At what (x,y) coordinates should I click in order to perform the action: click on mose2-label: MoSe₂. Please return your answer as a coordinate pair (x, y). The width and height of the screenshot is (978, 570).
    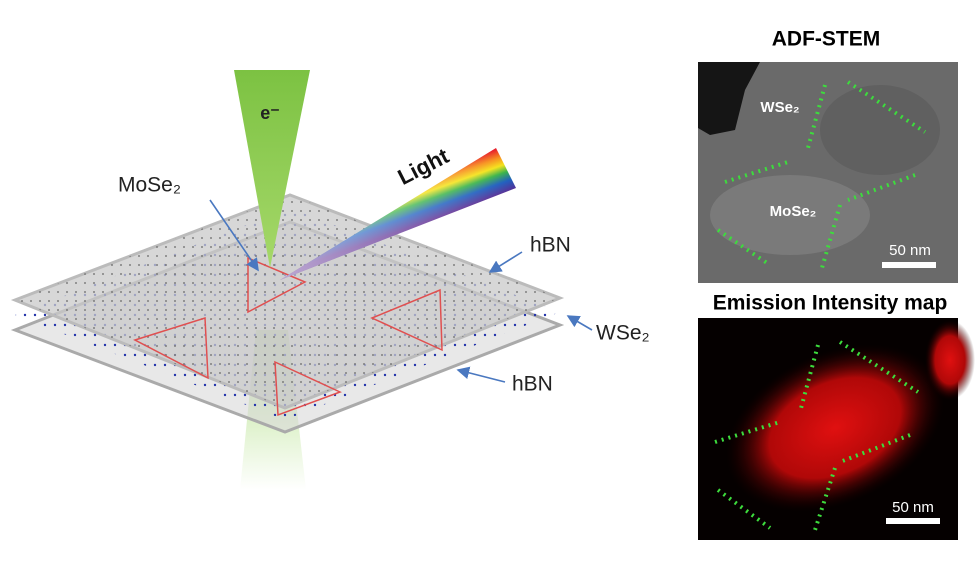
    Looking at the image, I should click on (149, 185).